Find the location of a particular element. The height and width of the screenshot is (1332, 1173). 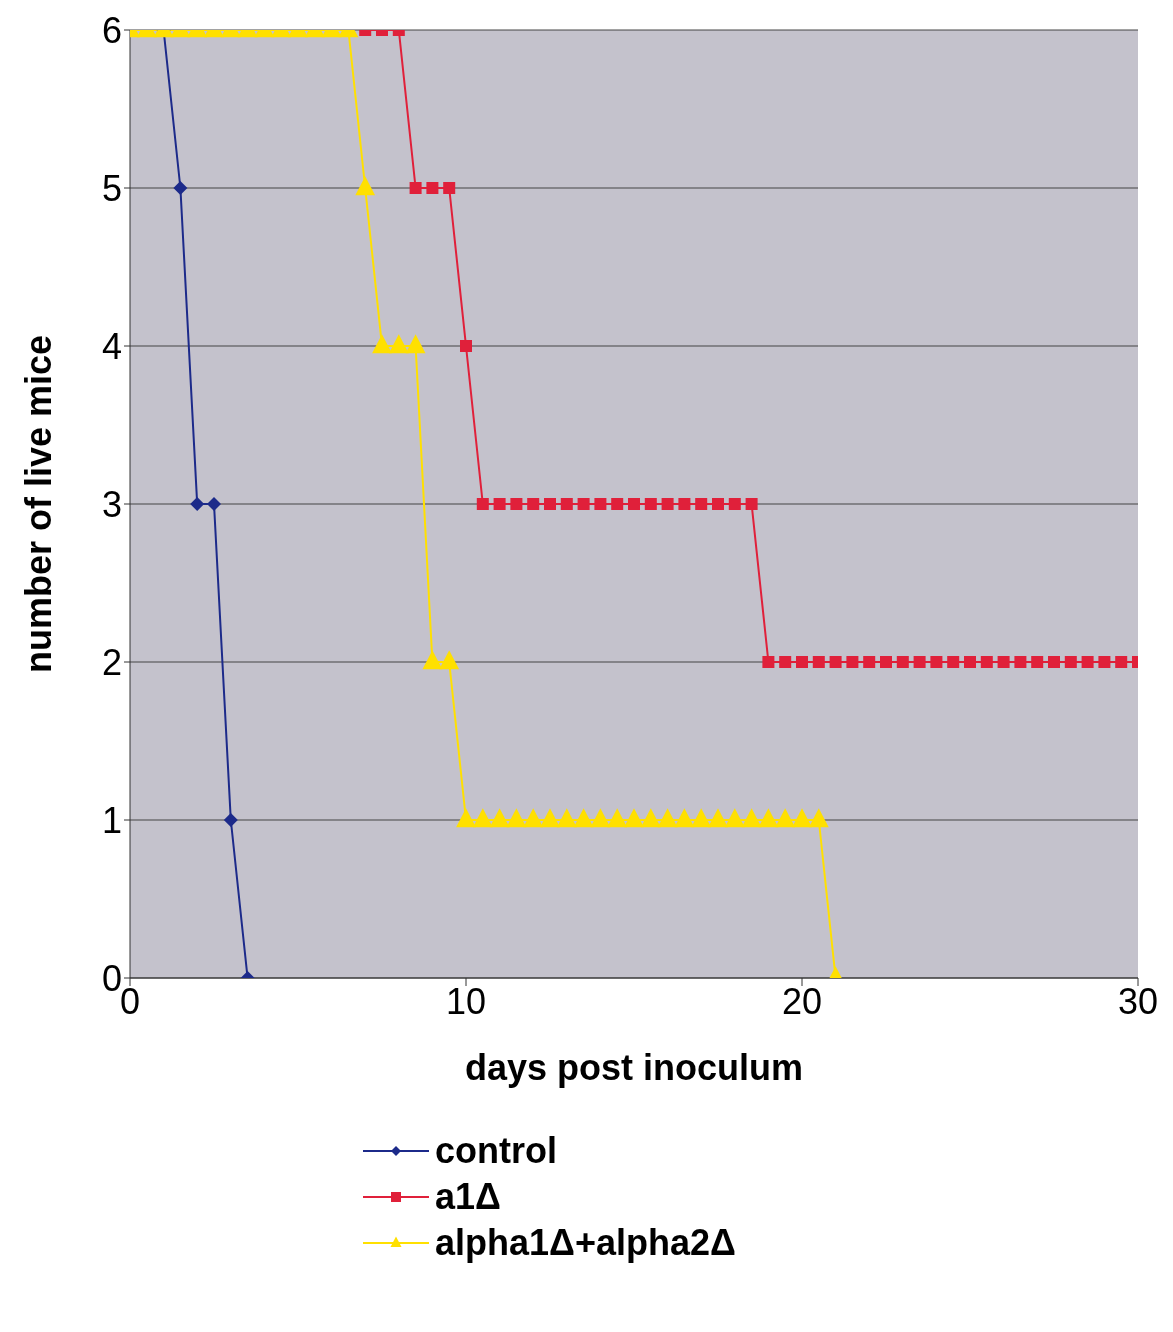

y-tick-label: 3 is located at coordinates (111, 504).